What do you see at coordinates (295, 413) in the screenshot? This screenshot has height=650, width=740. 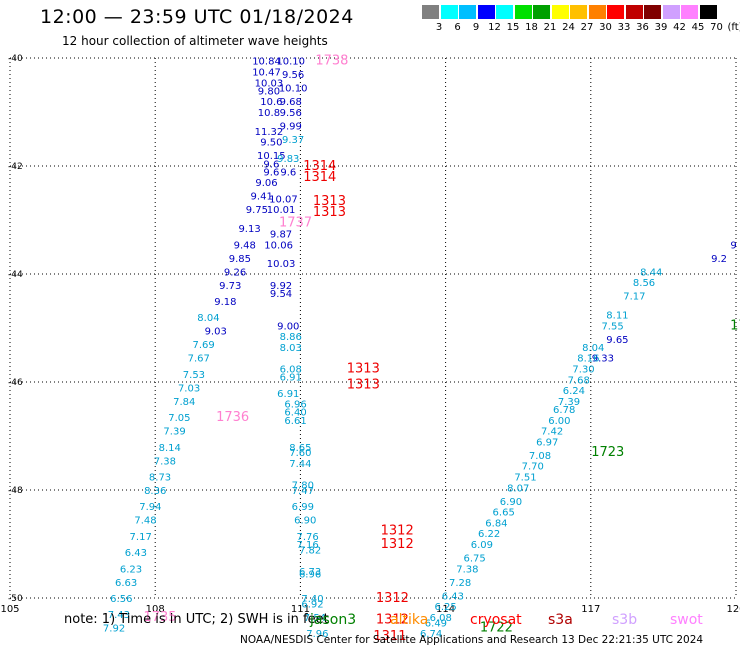 I see `data-point-label: 6.40` at bounding box center [295, 413].